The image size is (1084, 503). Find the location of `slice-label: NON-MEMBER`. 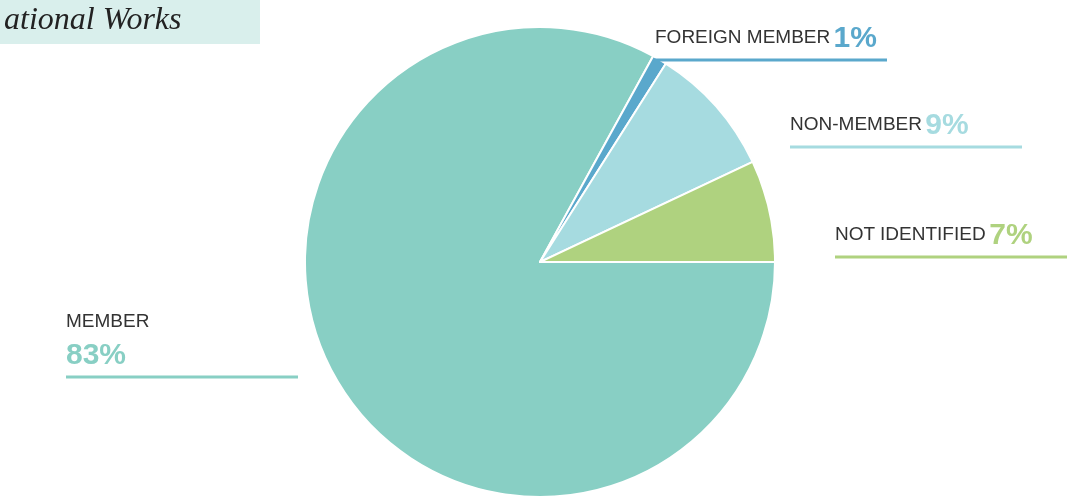

slice-label: NON-MEMBER is located at coordinates (856, 123).